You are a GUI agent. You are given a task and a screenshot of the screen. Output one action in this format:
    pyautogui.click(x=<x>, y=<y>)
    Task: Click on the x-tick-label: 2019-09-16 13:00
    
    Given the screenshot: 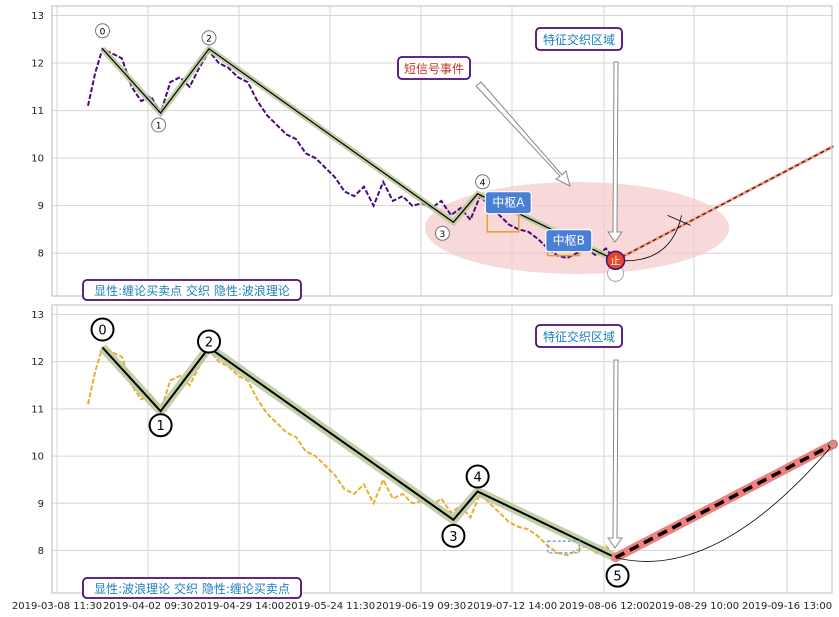 What is the action you would take?
    pyautogui.click(x=787, y=606)
    